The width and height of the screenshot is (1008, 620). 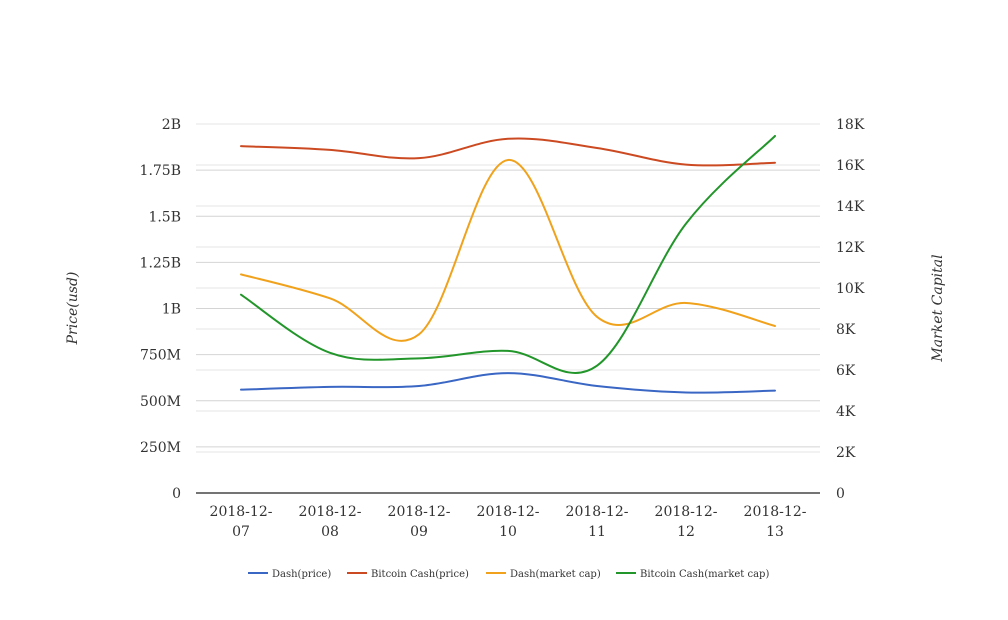 What do you see at coordinates (419, 522) in the screenshot?
I see `x-tick-label: 2018-12-09` at bounding box center [419, 522].